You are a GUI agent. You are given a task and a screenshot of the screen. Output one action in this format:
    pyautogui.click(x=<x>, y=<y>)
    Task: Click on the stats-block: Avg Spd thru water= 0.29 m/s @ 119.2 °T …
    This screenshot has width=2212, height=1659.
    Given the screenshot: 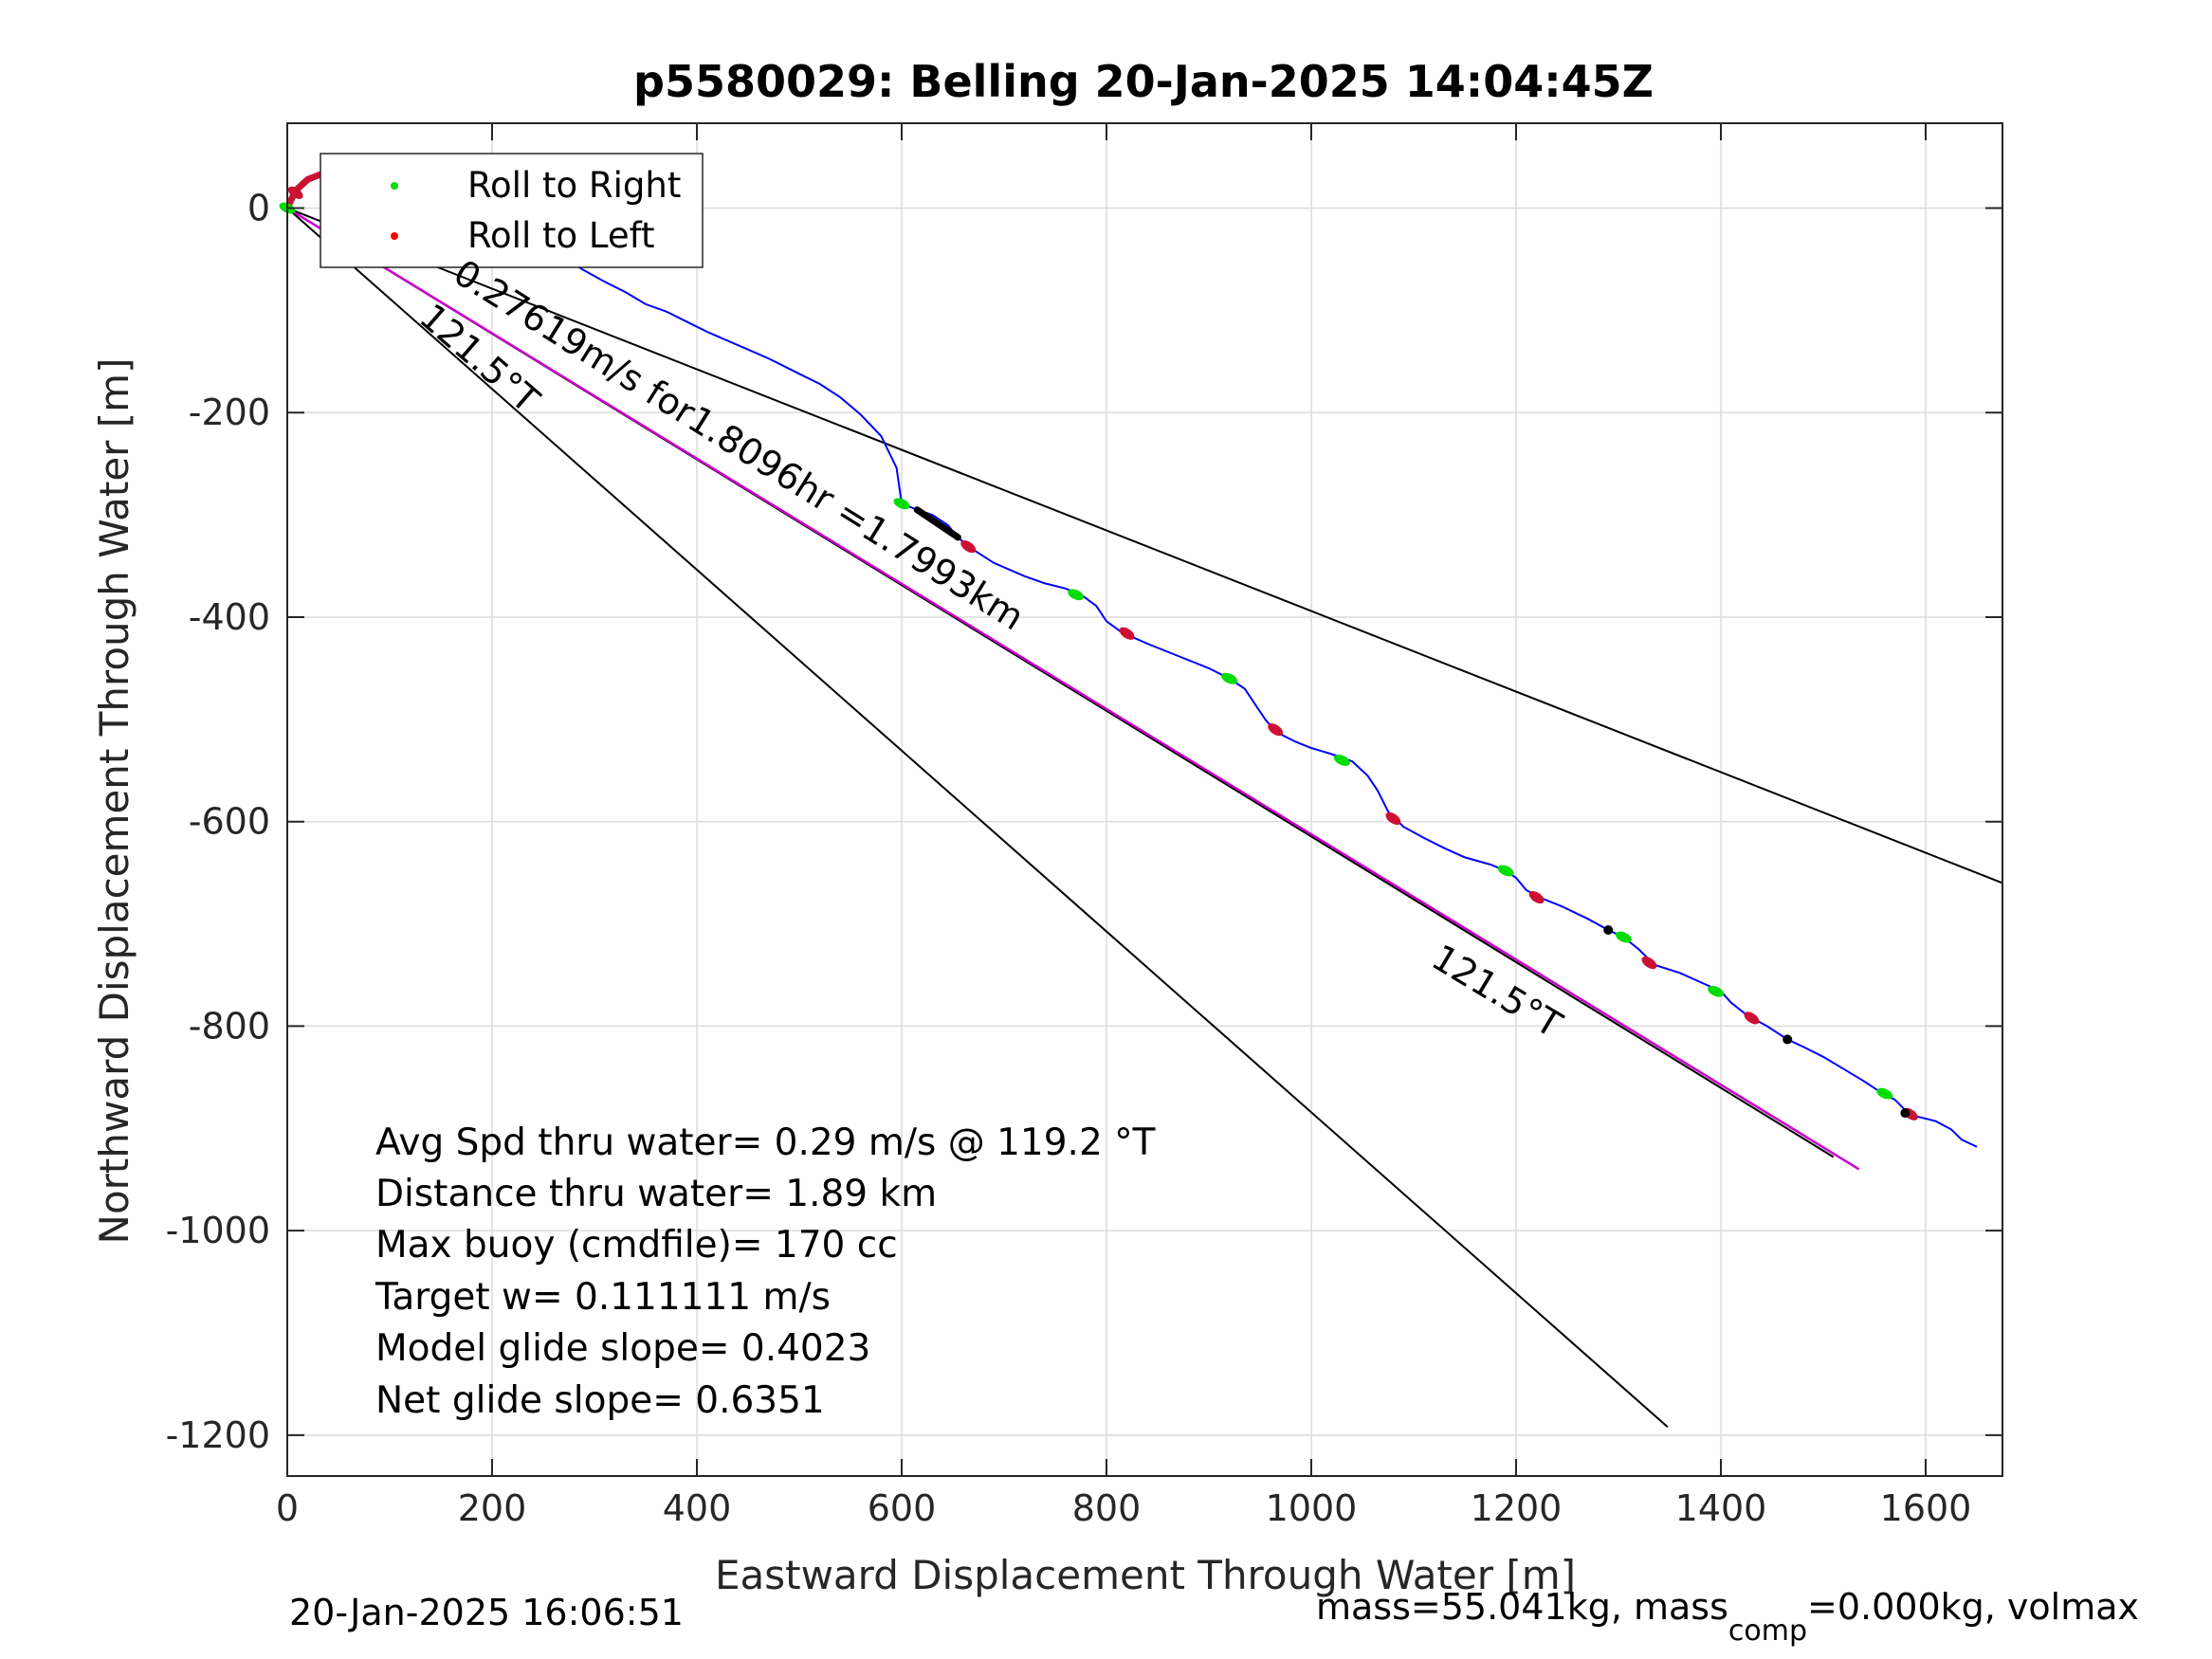 What is the action you would take?
    pyautogui.click(x=765, y=1271)
    